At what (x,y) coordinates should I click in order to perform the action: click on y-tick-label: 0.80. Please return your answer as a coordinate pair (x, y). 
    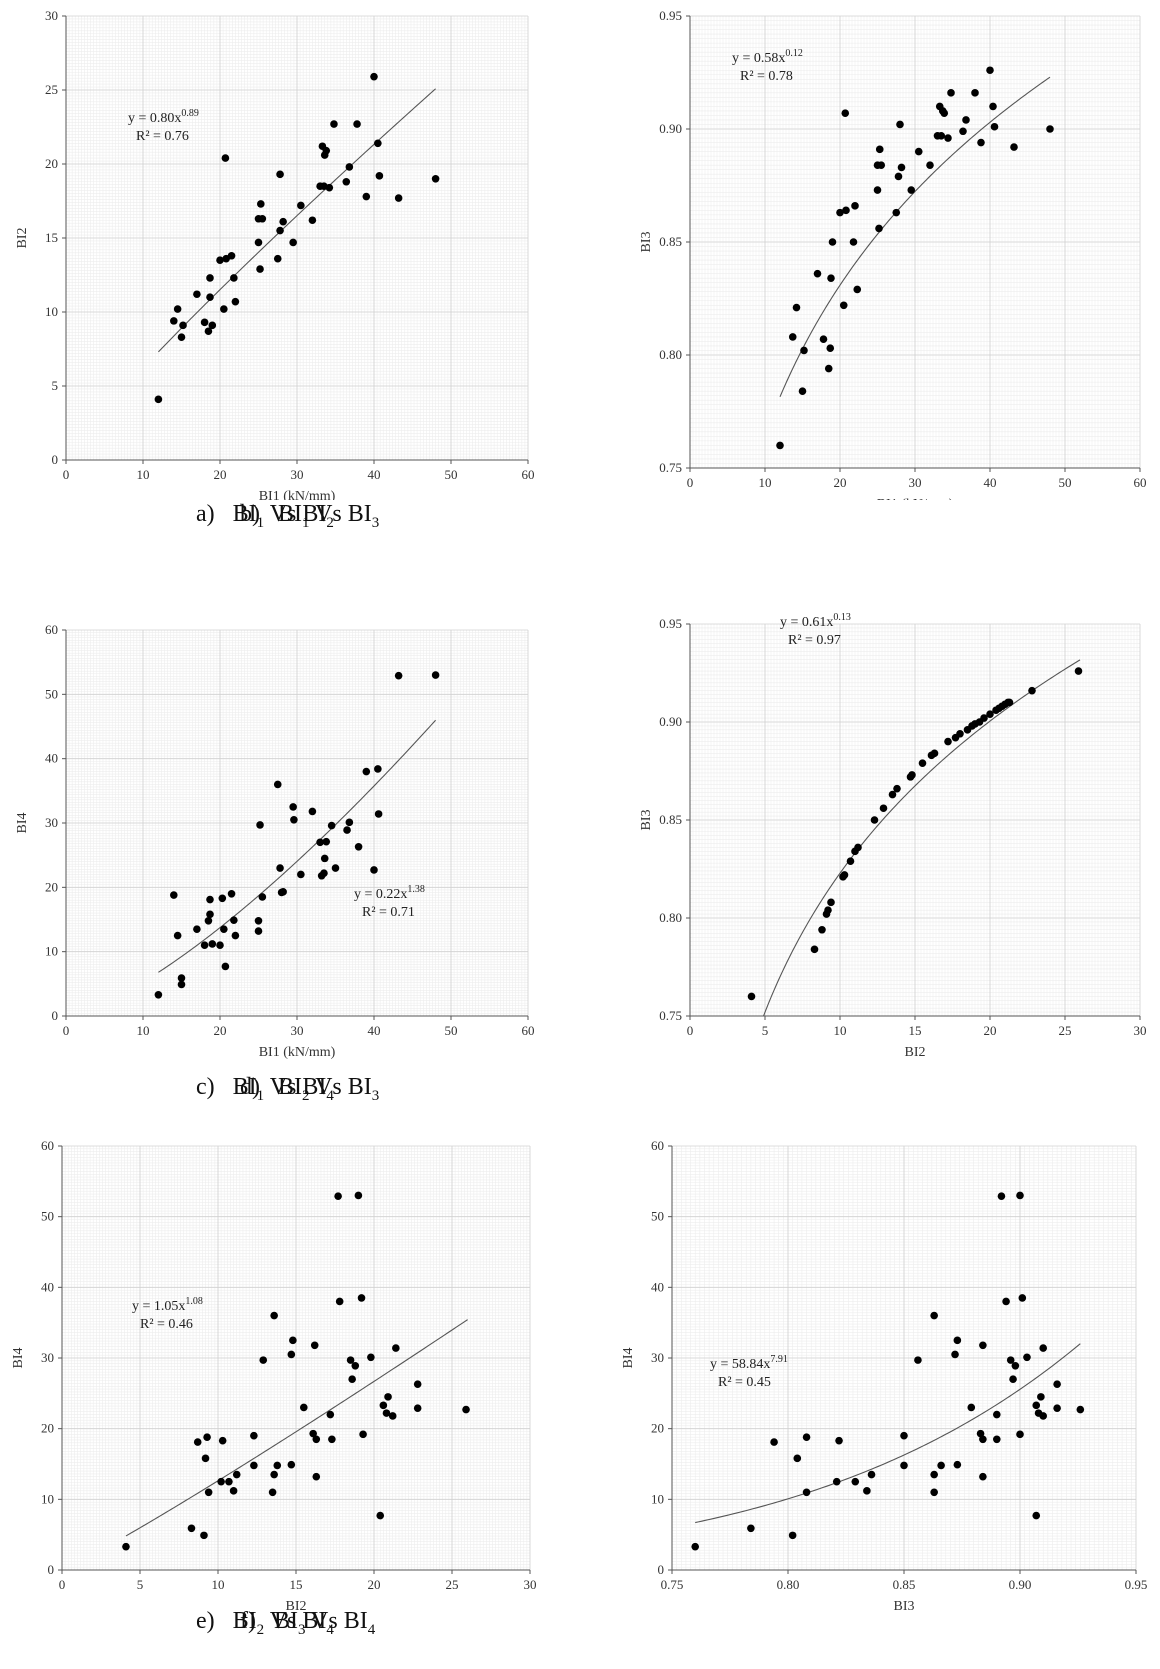
    Looking at the image, I should click on (670, 354).